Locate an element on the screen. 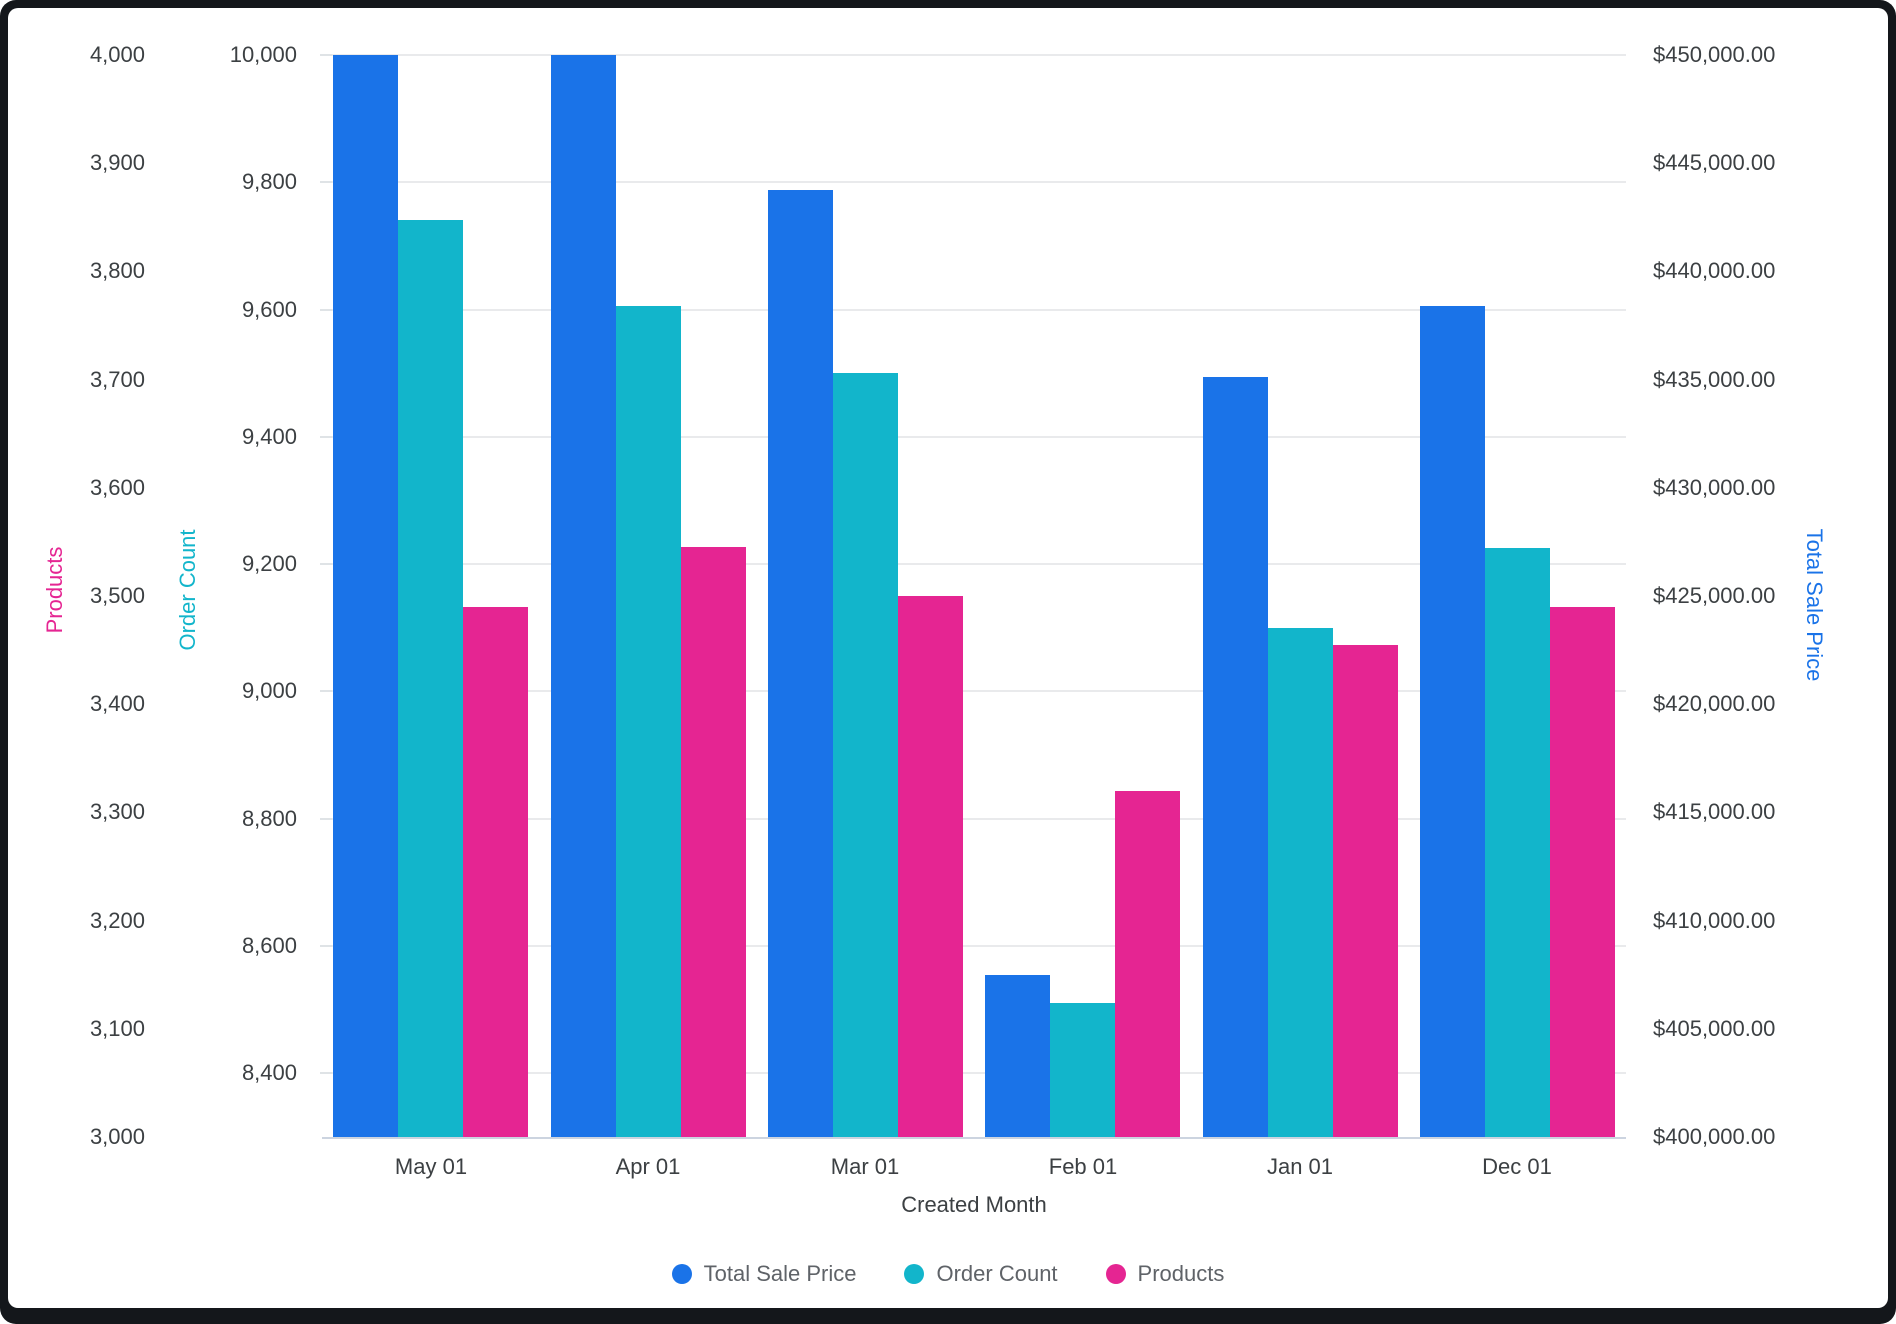 The width and height of the screenshot is (1896, 1324). price-tick-label: $400,000.00 is located at coordinates (1714, 1136).